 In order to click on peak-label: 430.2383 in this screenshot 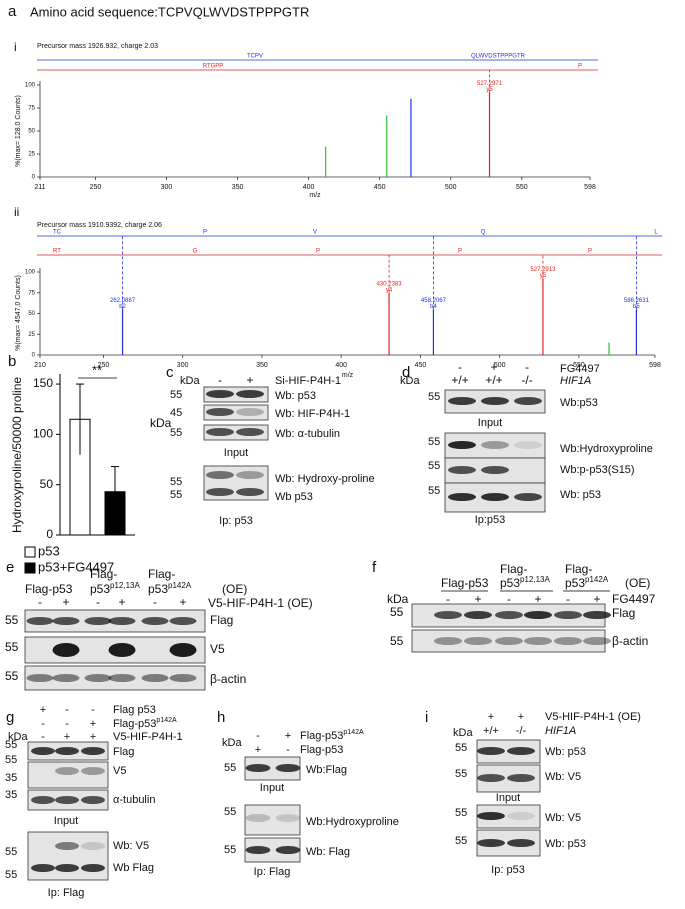, I will do `click(390, 284)`.